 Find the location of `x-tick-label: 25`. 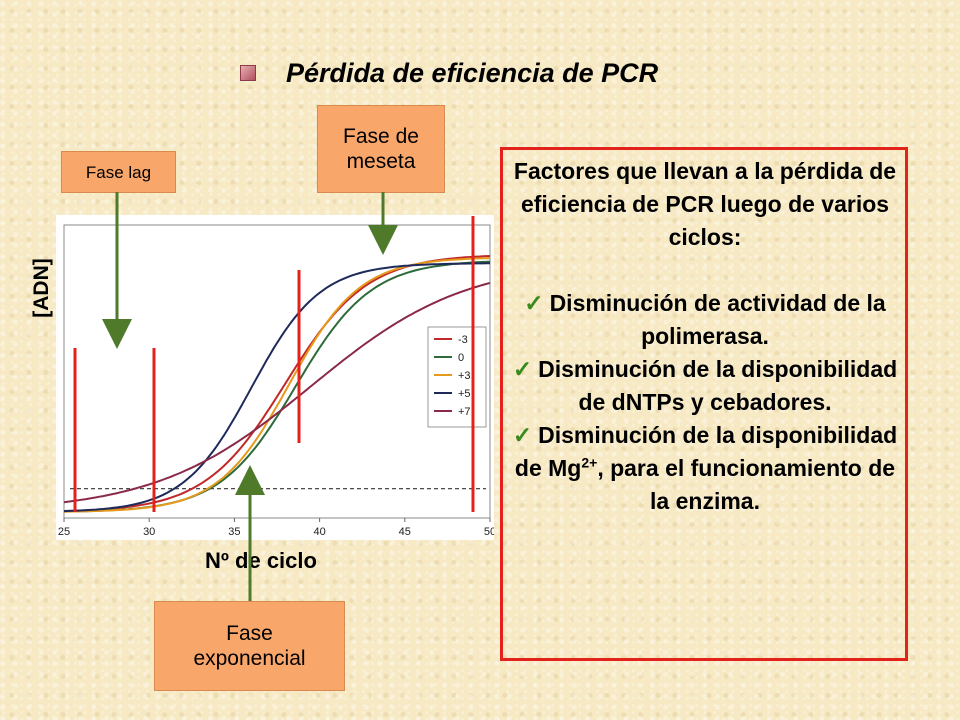

x-tick-label: 25 is located at coordinates (64, 532).